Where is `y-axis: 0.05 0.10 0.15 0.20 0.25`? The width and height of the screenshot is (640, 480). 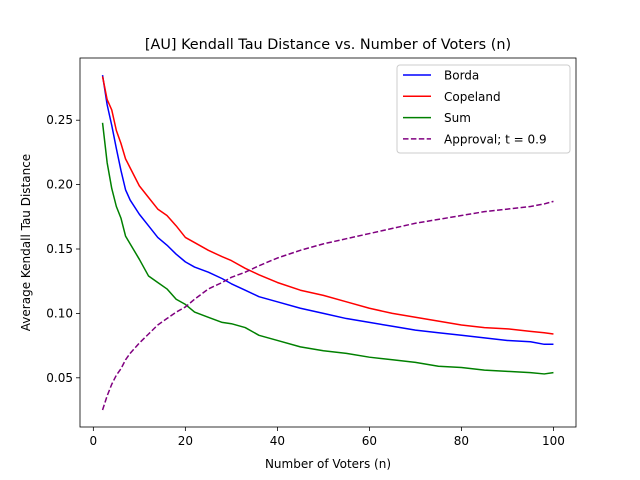 y-axis: 0.05 0.10 0.15 0.20 0.25 is located at coordinates (63, 249).